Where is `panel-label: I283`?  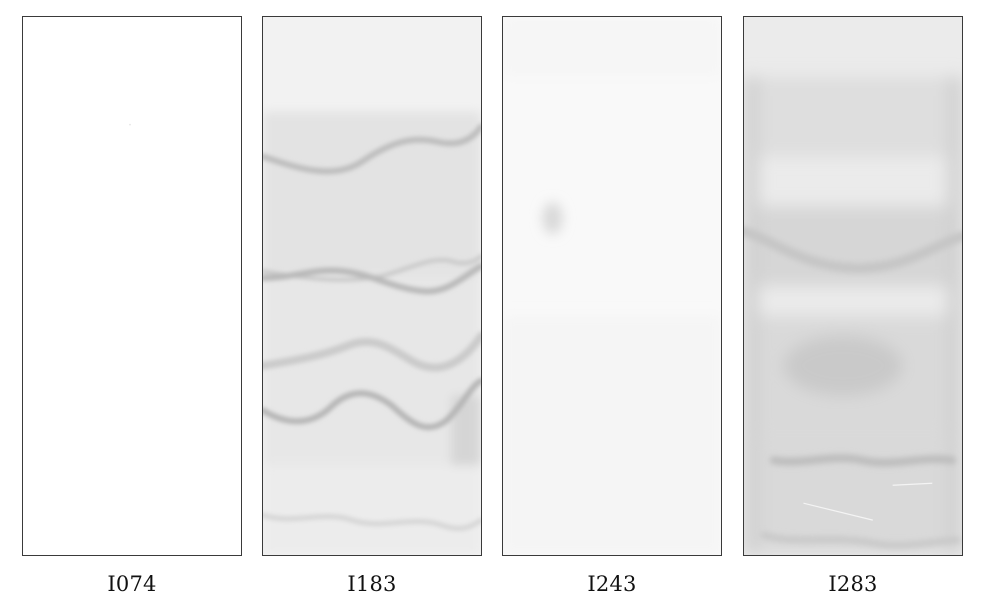 panel-label: I283 is located at coordinates (853, 584).